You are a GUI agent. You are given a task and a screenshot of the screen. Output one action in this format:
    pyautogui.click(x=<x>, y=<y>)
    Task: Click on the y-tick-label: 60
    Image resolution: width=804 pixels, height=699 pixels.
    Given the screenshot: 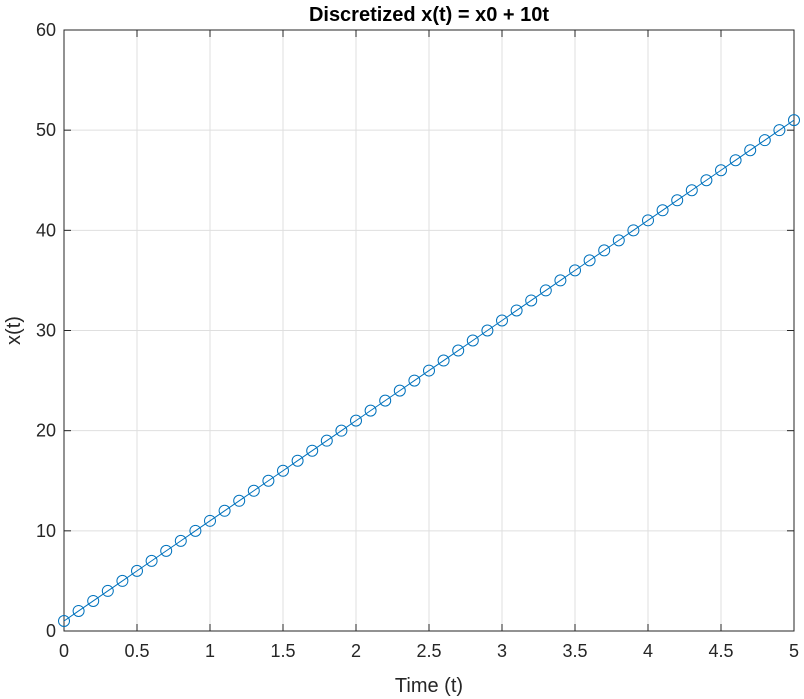 What is the action you would take?
    pyautogui.click(x=46, y=30)
    